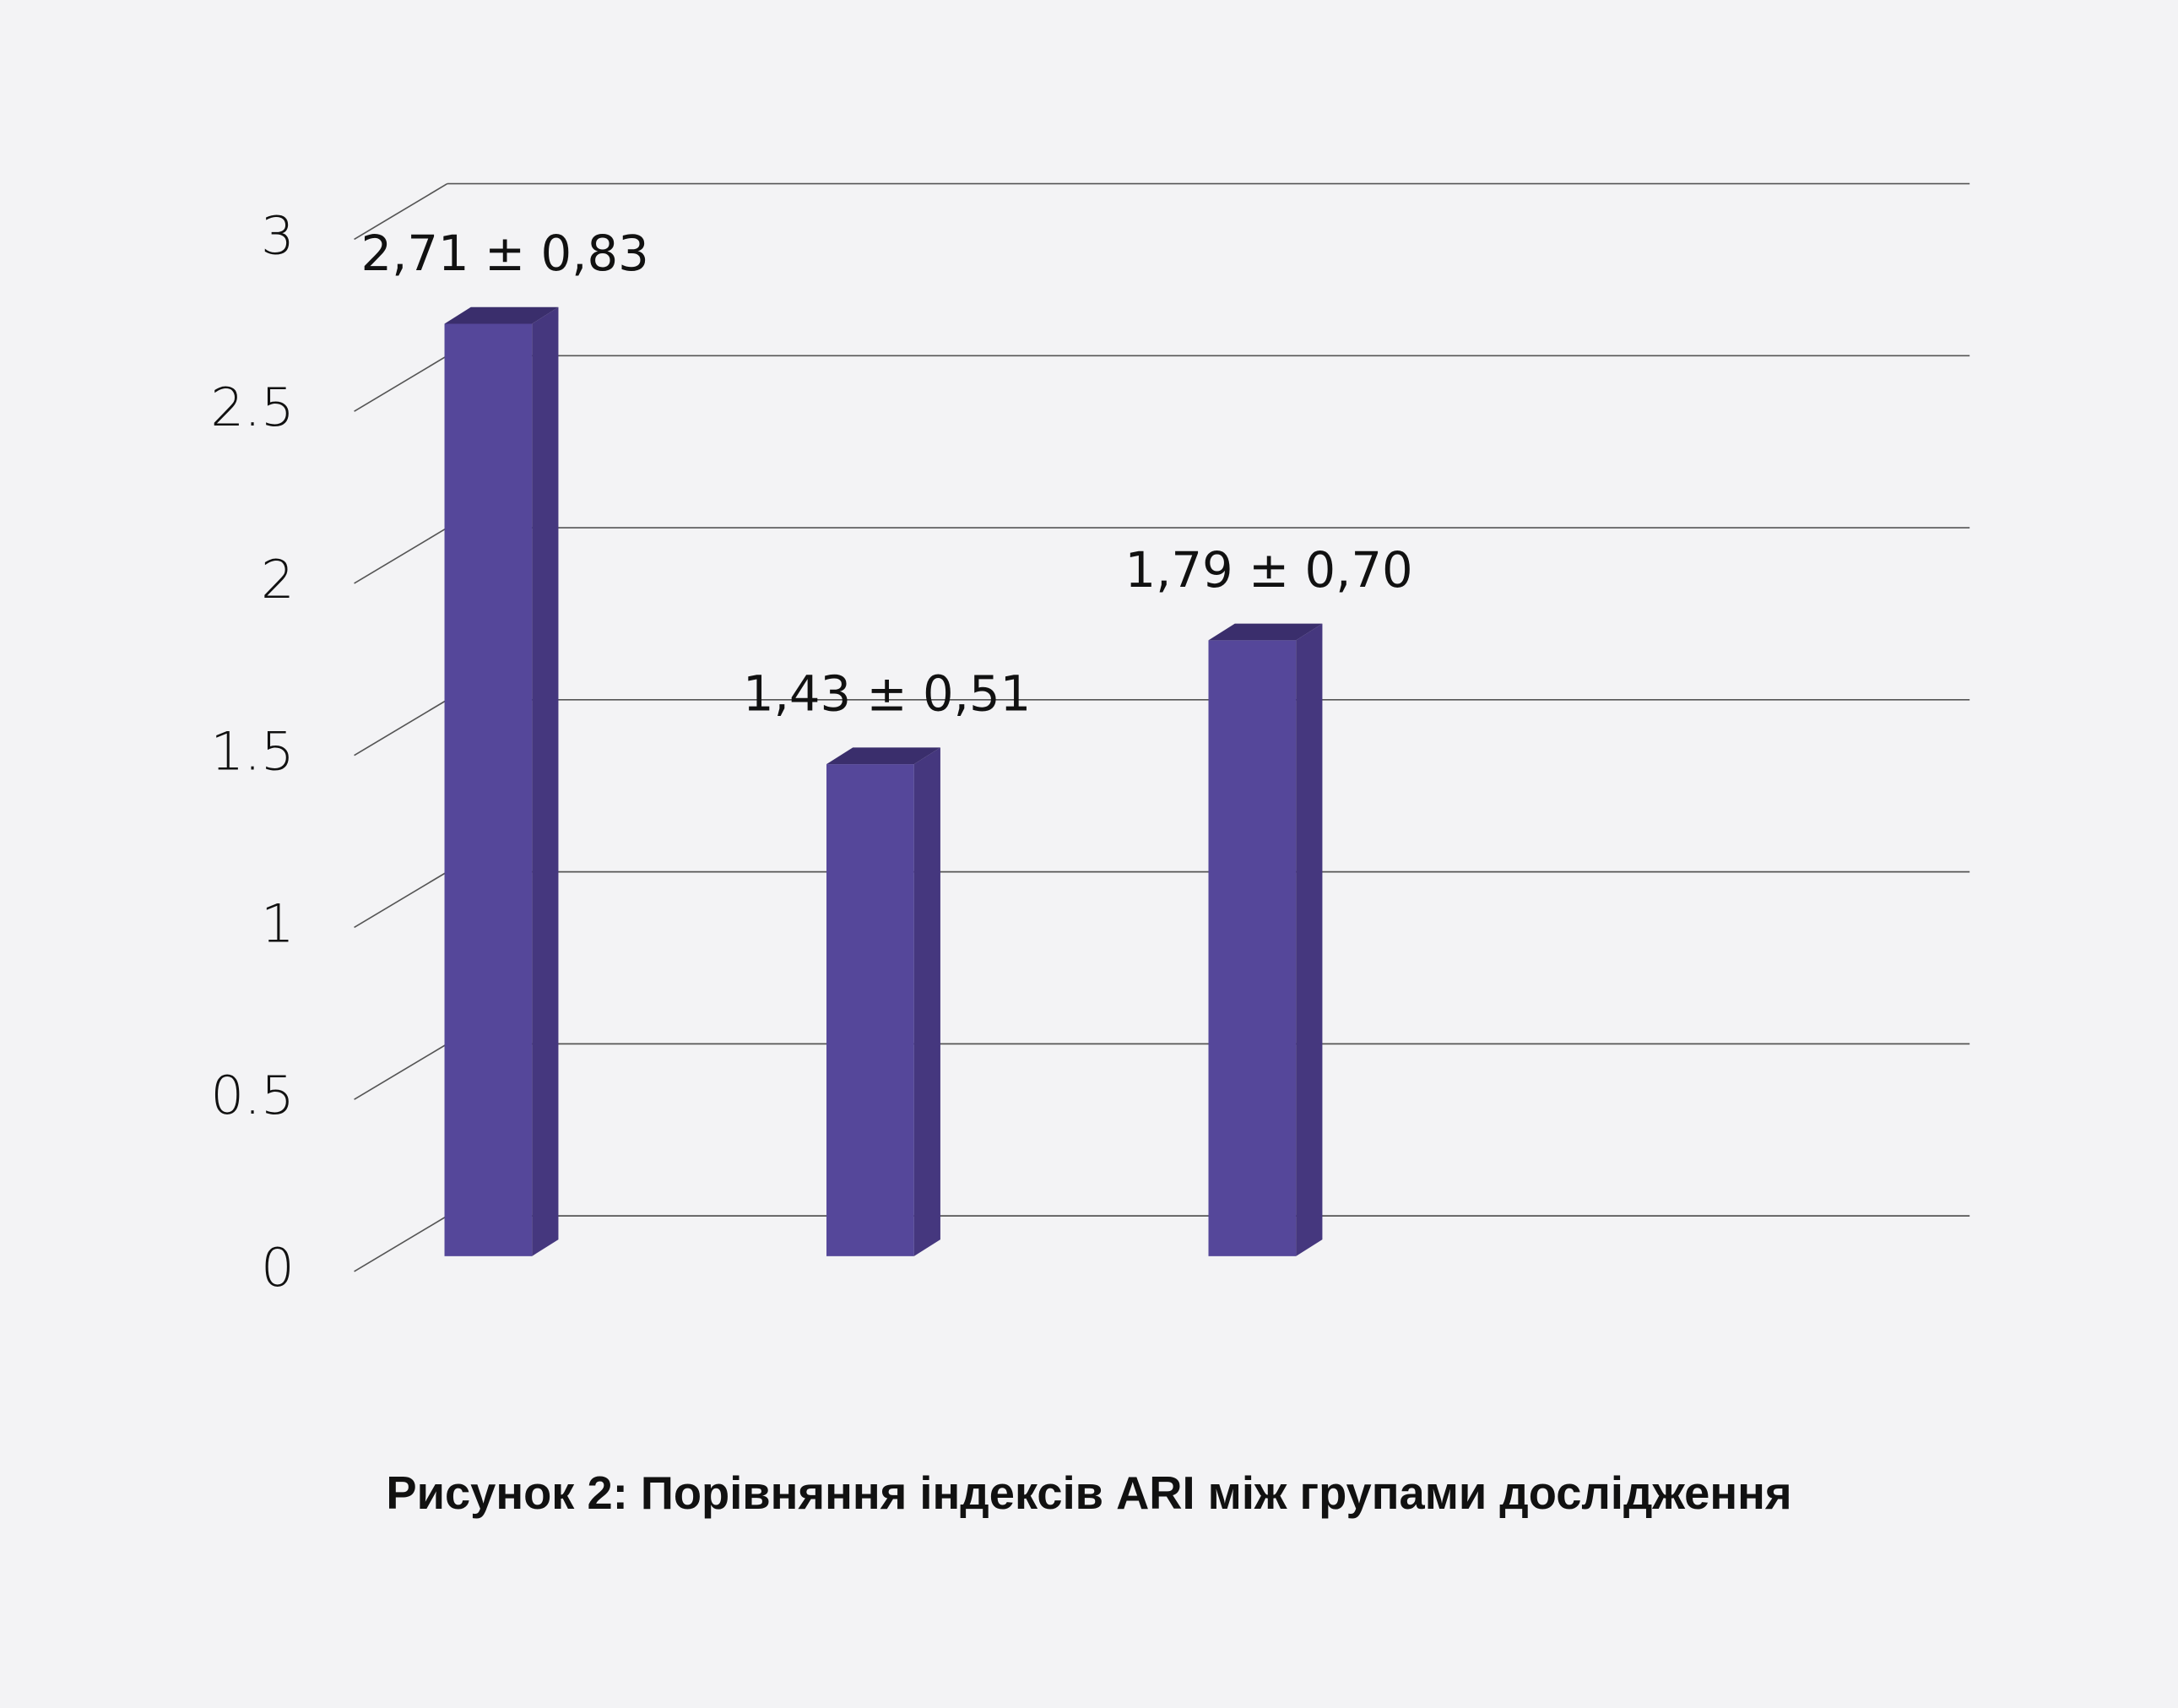  What do you see at coordinates (1268, 570) in the screenshot?
I see `value-label: 1,79 ± 0,70` at bounding box center [1268, 570].